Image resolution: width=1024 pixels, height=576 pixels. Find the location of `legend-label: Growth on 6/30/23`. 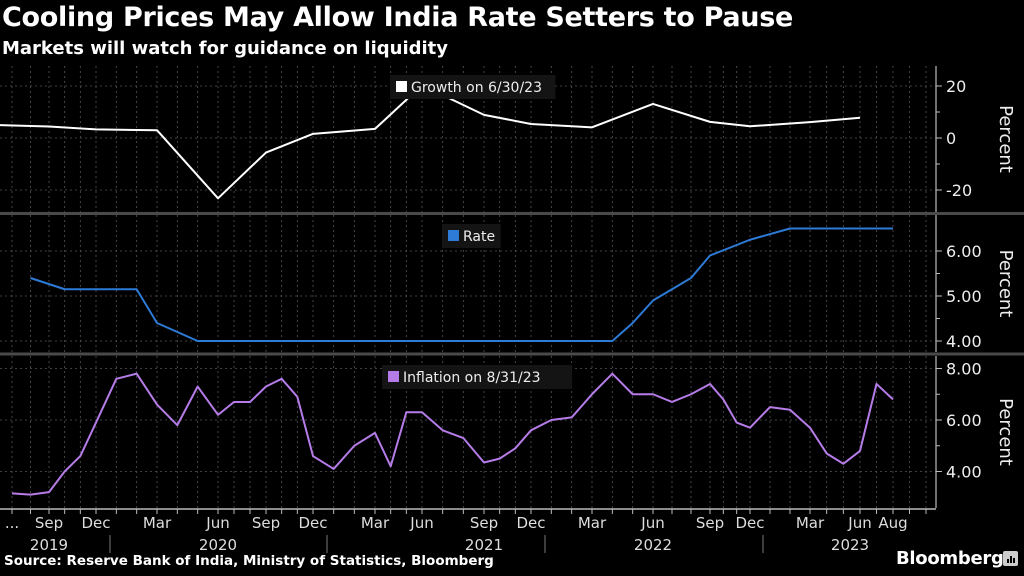

legend-label: Growth on 6/30/23 is located at coordinates (476, 88).